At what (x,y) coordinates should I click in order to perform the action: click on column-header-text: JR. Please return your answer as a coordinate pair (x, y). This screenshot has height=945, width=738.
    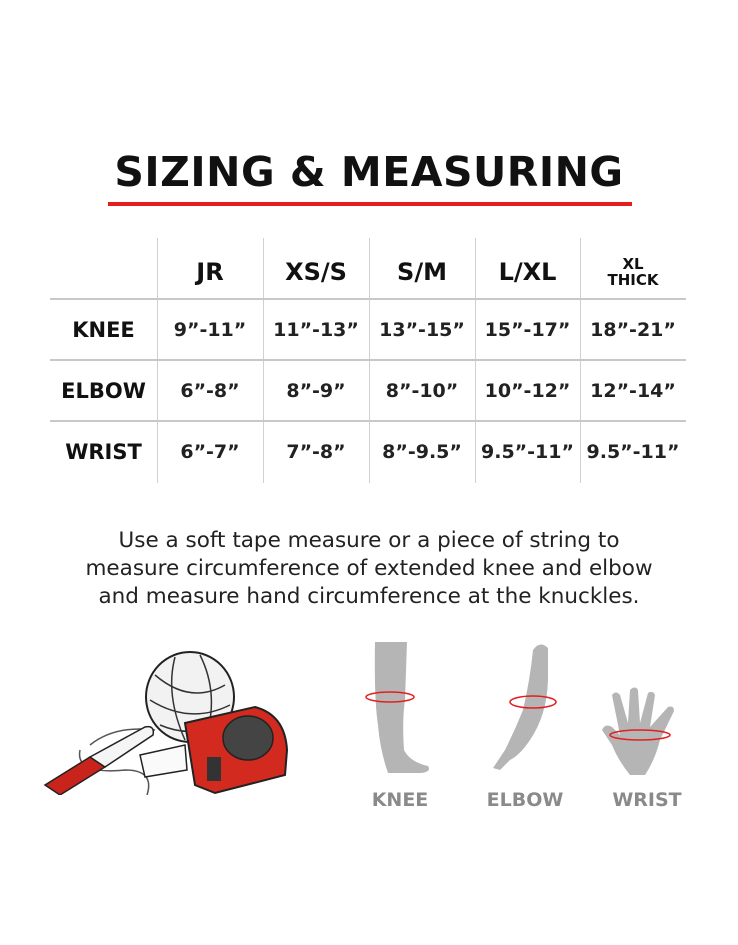
    Looking at the image, I should click on (210, 271).